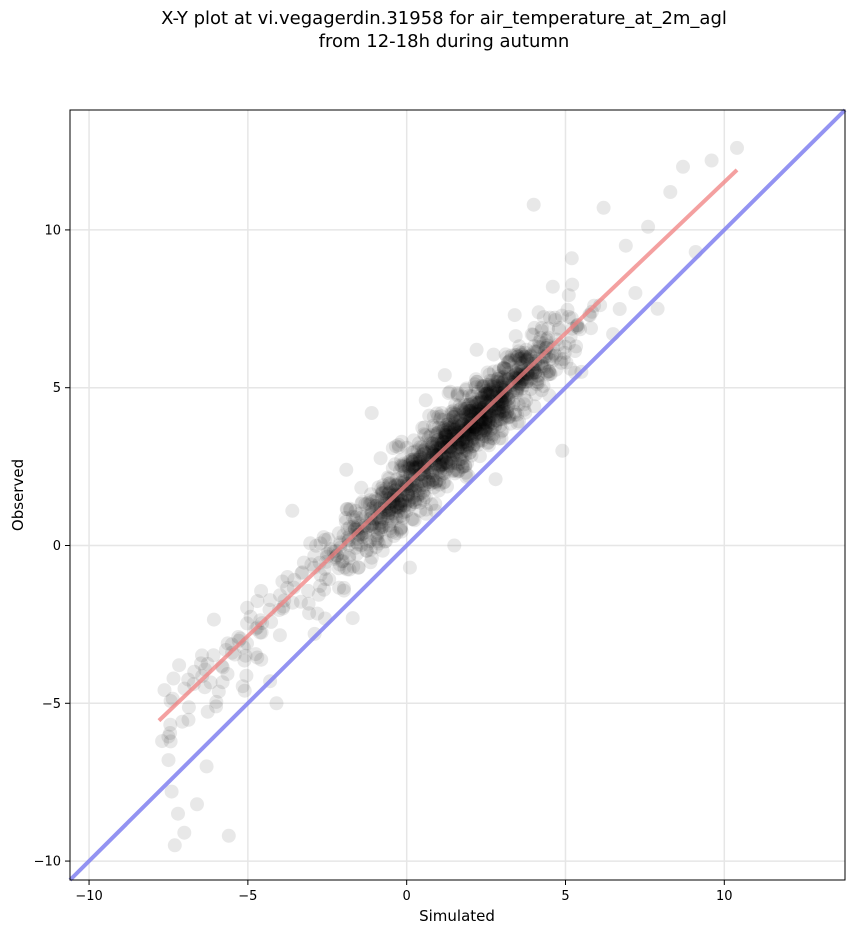  What do you see at coordinates (457, 916) in the screenshot?
I see `x-axis-label: Simulated` at bounding box center [457, 916].